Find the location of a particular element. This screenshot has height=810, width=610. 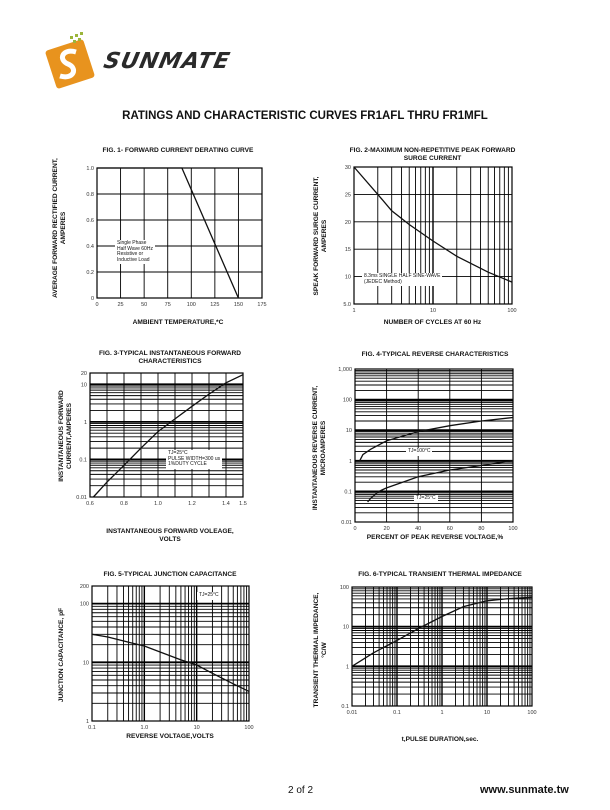

sunmate-logo-icon is located at coordinates (70, 60).